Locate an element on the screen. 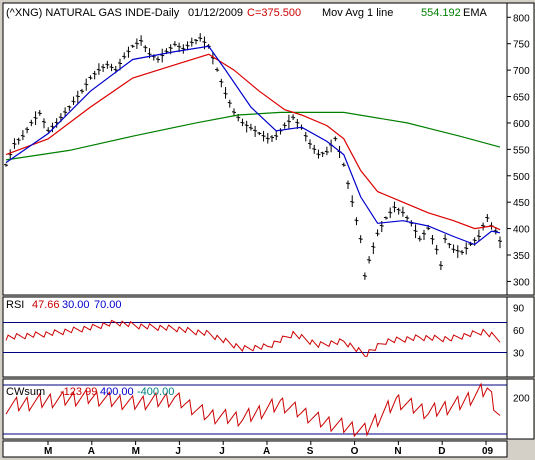  month-tick-label: 09 is located at coordinates (488, 451).